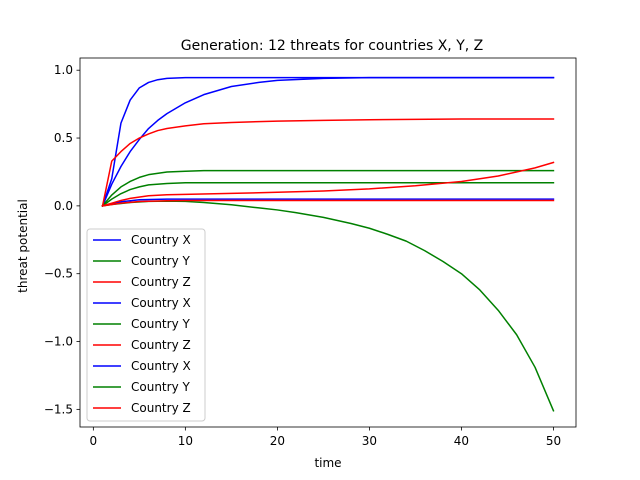  What do you see at coordinates (461, 441) in the screenshot?
I see `x-tick-label: 40` at bounding box center [461, 441].